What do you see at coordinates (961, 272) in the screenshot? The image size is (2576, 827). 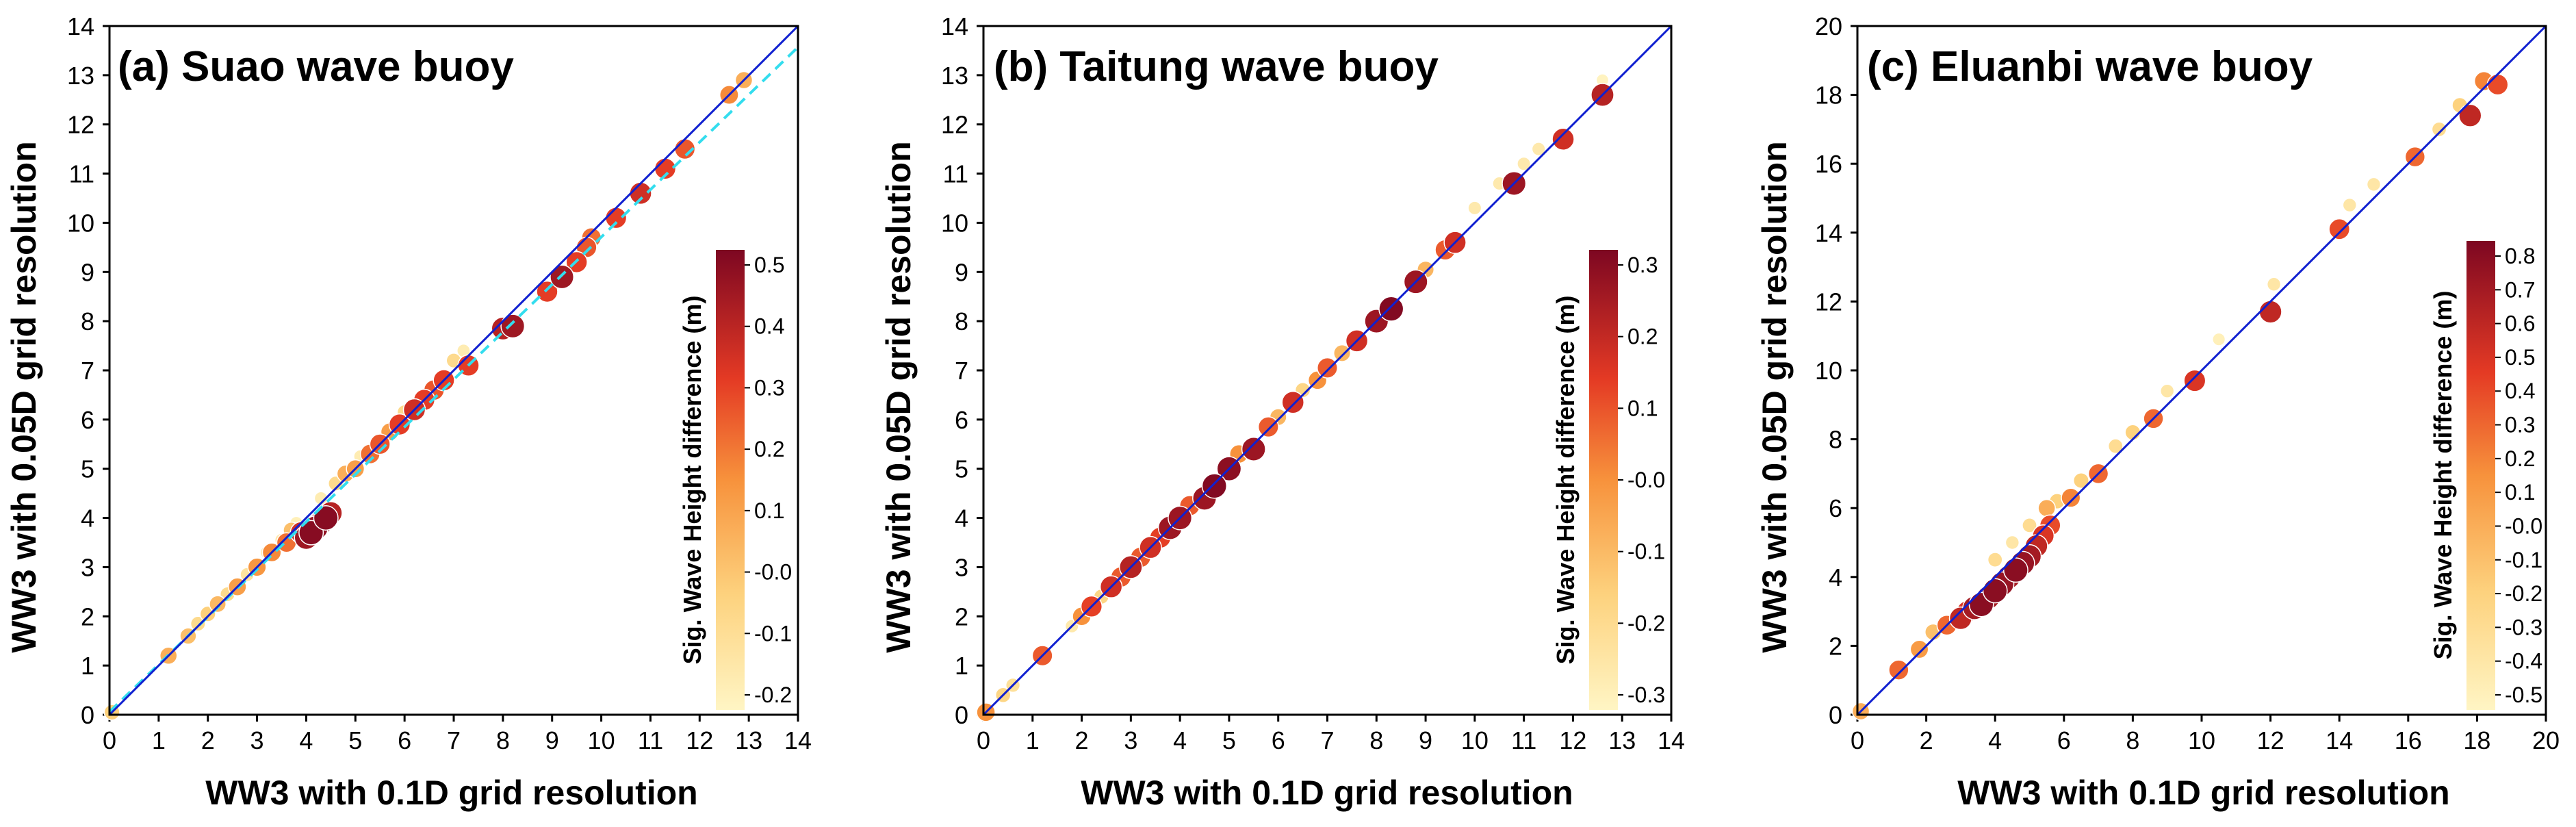 I see `y-tick-label: 9` at bounding box center [961, 272].